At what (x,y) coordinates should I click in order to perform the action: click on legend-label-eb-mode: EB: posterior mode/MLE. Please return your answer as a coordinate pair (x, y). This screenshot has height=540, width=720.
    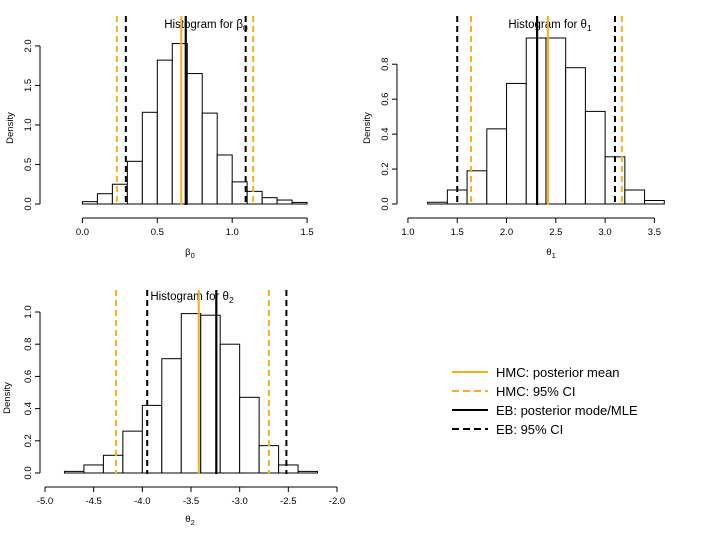
    Looking at the image, I should click on (567, 410).